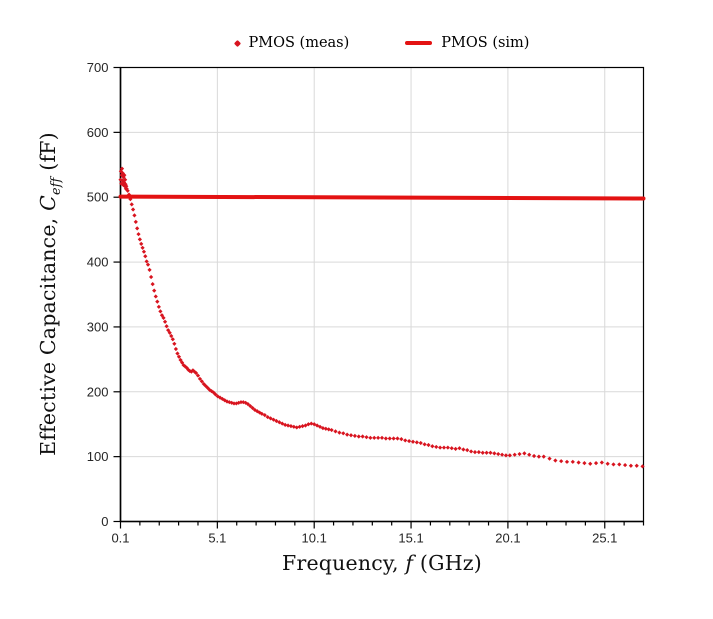  I want to click on series-pmos-sim, so click(382, 197).